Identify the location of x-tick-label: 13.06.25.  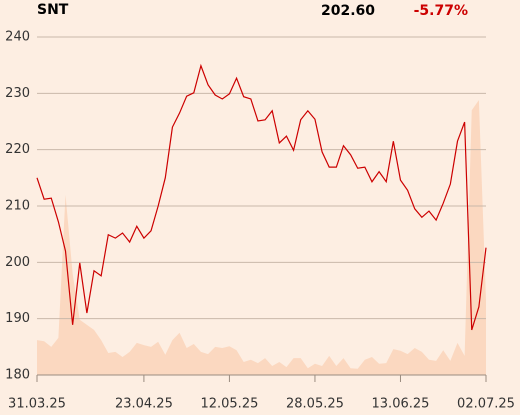
(401, 404).